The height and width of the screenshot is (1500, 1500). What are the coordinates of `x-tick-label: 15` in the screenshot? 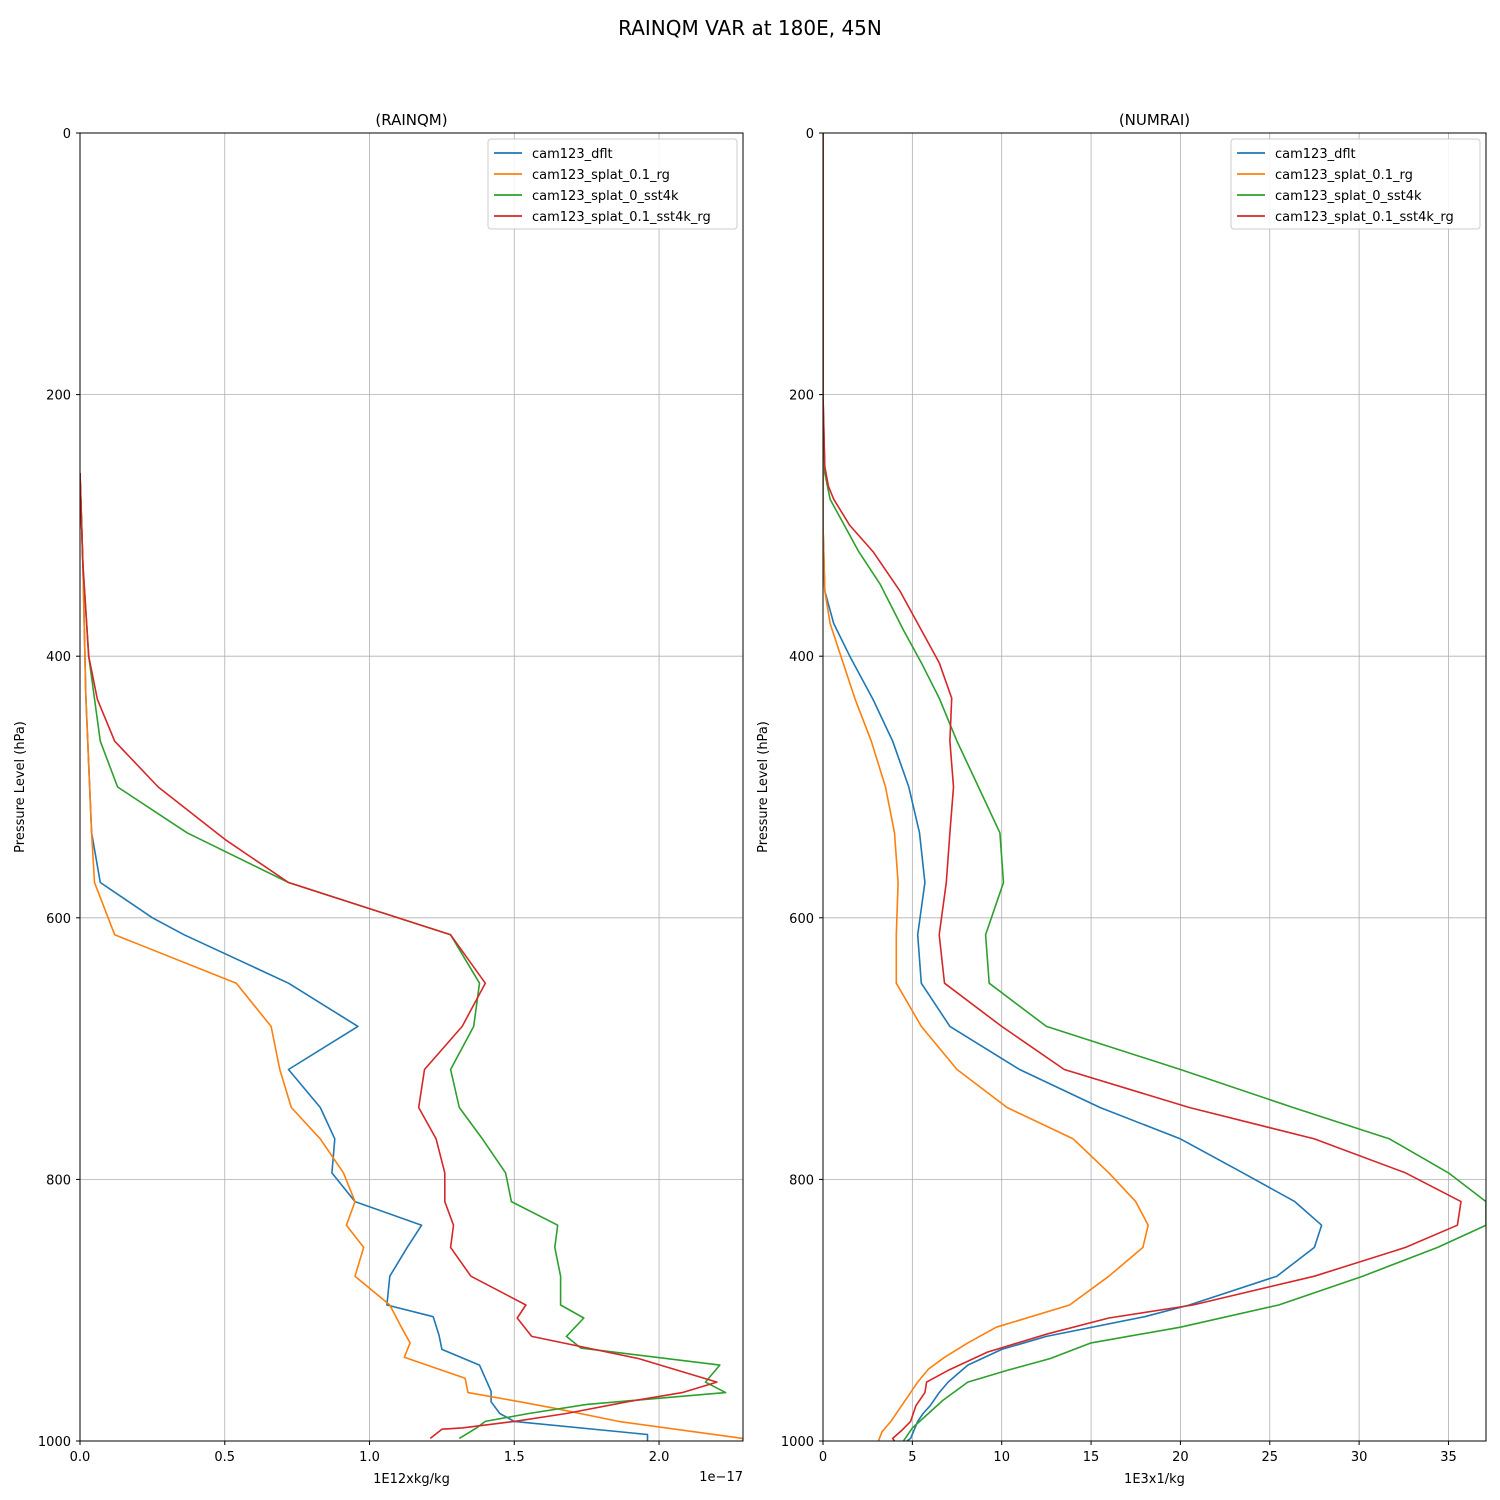 It's located at (1091, 1457).